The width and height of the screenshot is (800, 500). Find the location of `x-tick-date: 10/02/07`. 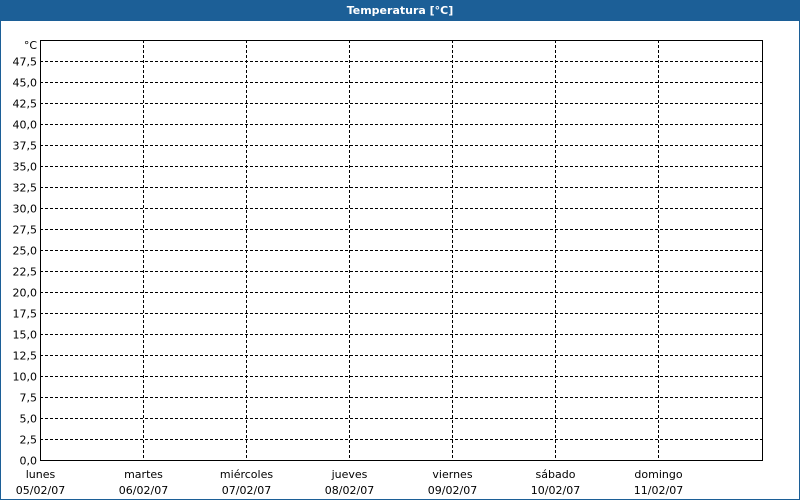

x-tick-date: 10/02/07 is located at coordinates (555, 490).